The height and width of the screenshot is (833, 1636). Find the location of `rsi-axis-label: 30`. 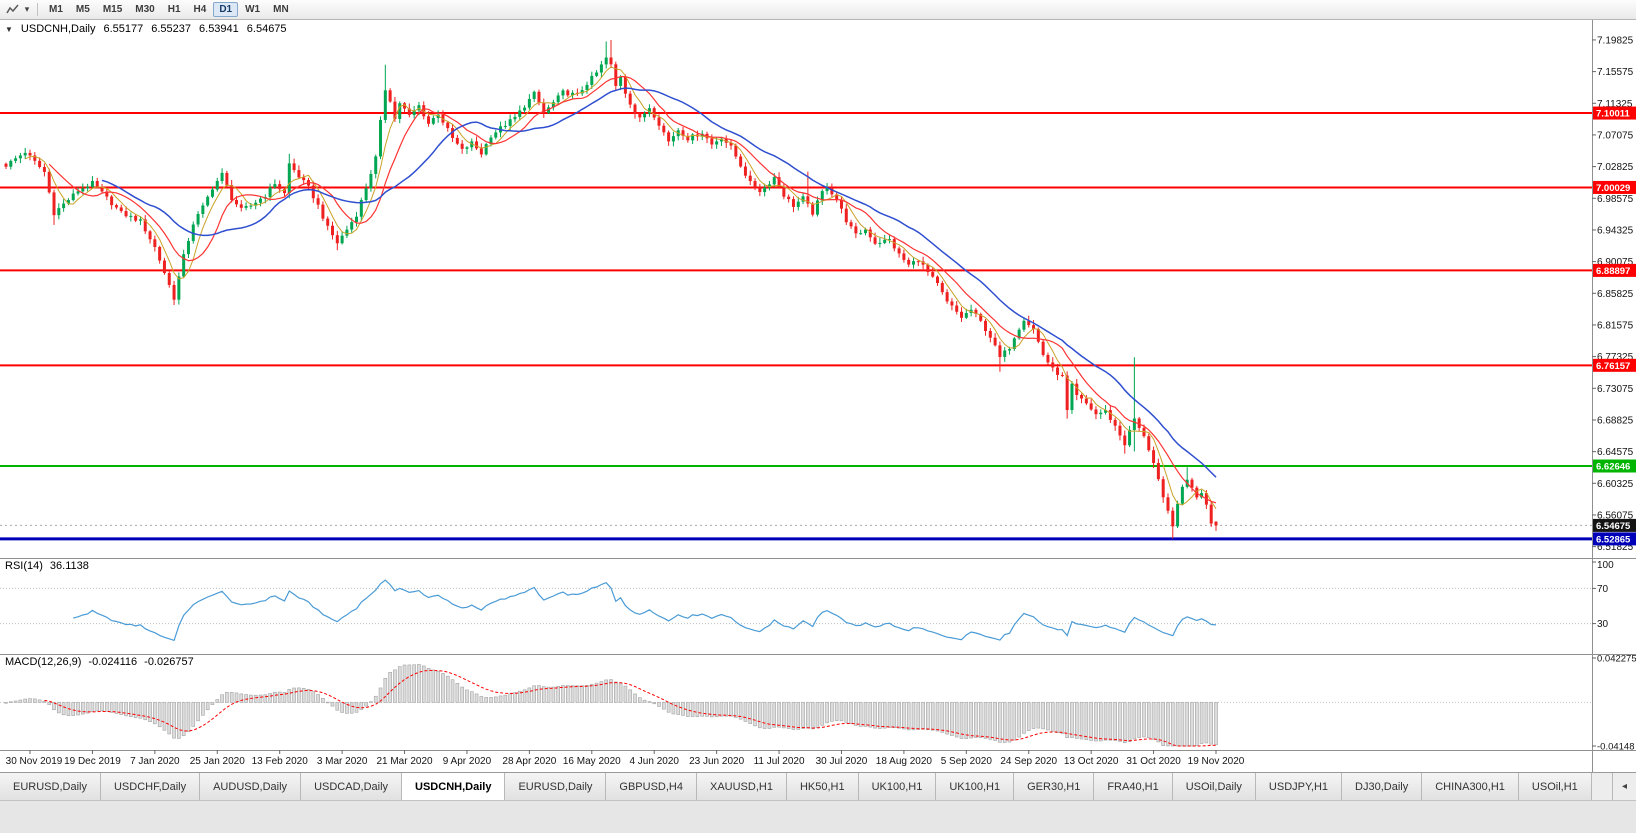

rsi-axis-label: 30 is located at coordinates (1603, 624).